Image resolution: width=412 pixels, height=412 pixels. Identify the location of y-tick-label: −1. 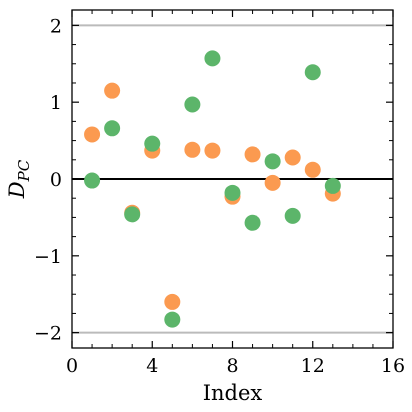
(48, 257).